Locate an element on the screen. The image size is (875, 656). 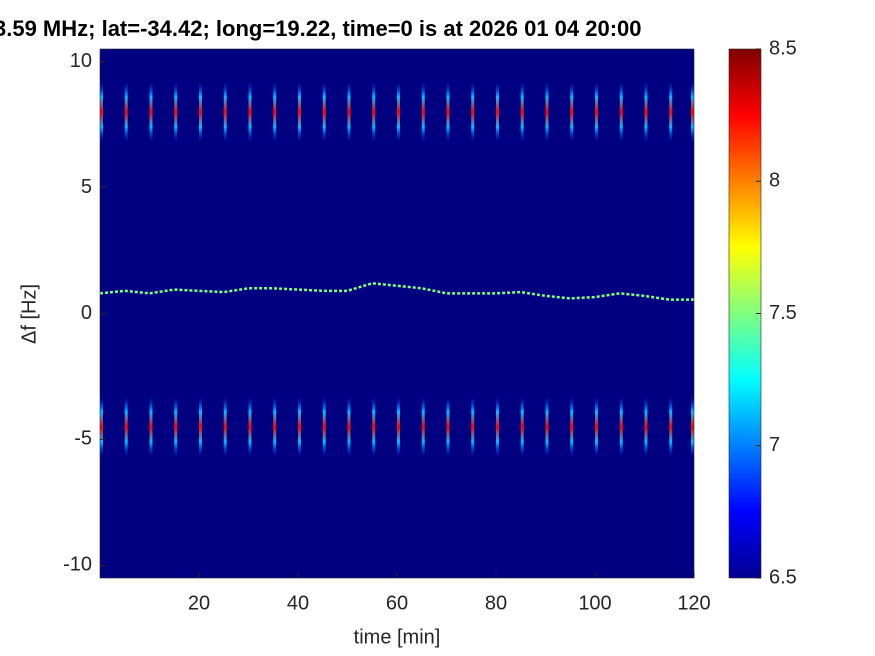
x-tick-label: 80 is located at coordinates (496, 603).